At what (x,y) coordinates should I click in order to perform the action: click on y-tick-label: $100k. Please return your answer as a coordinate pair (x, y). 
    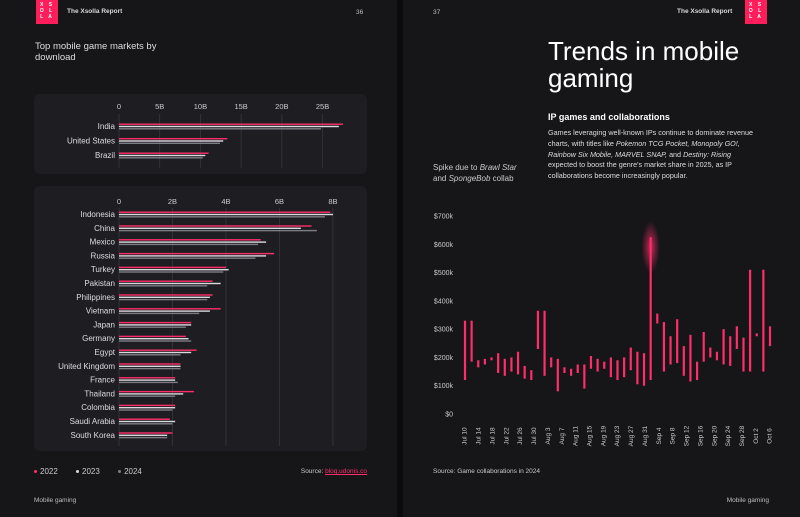
    Looking at the image, I should click on (444, 386).